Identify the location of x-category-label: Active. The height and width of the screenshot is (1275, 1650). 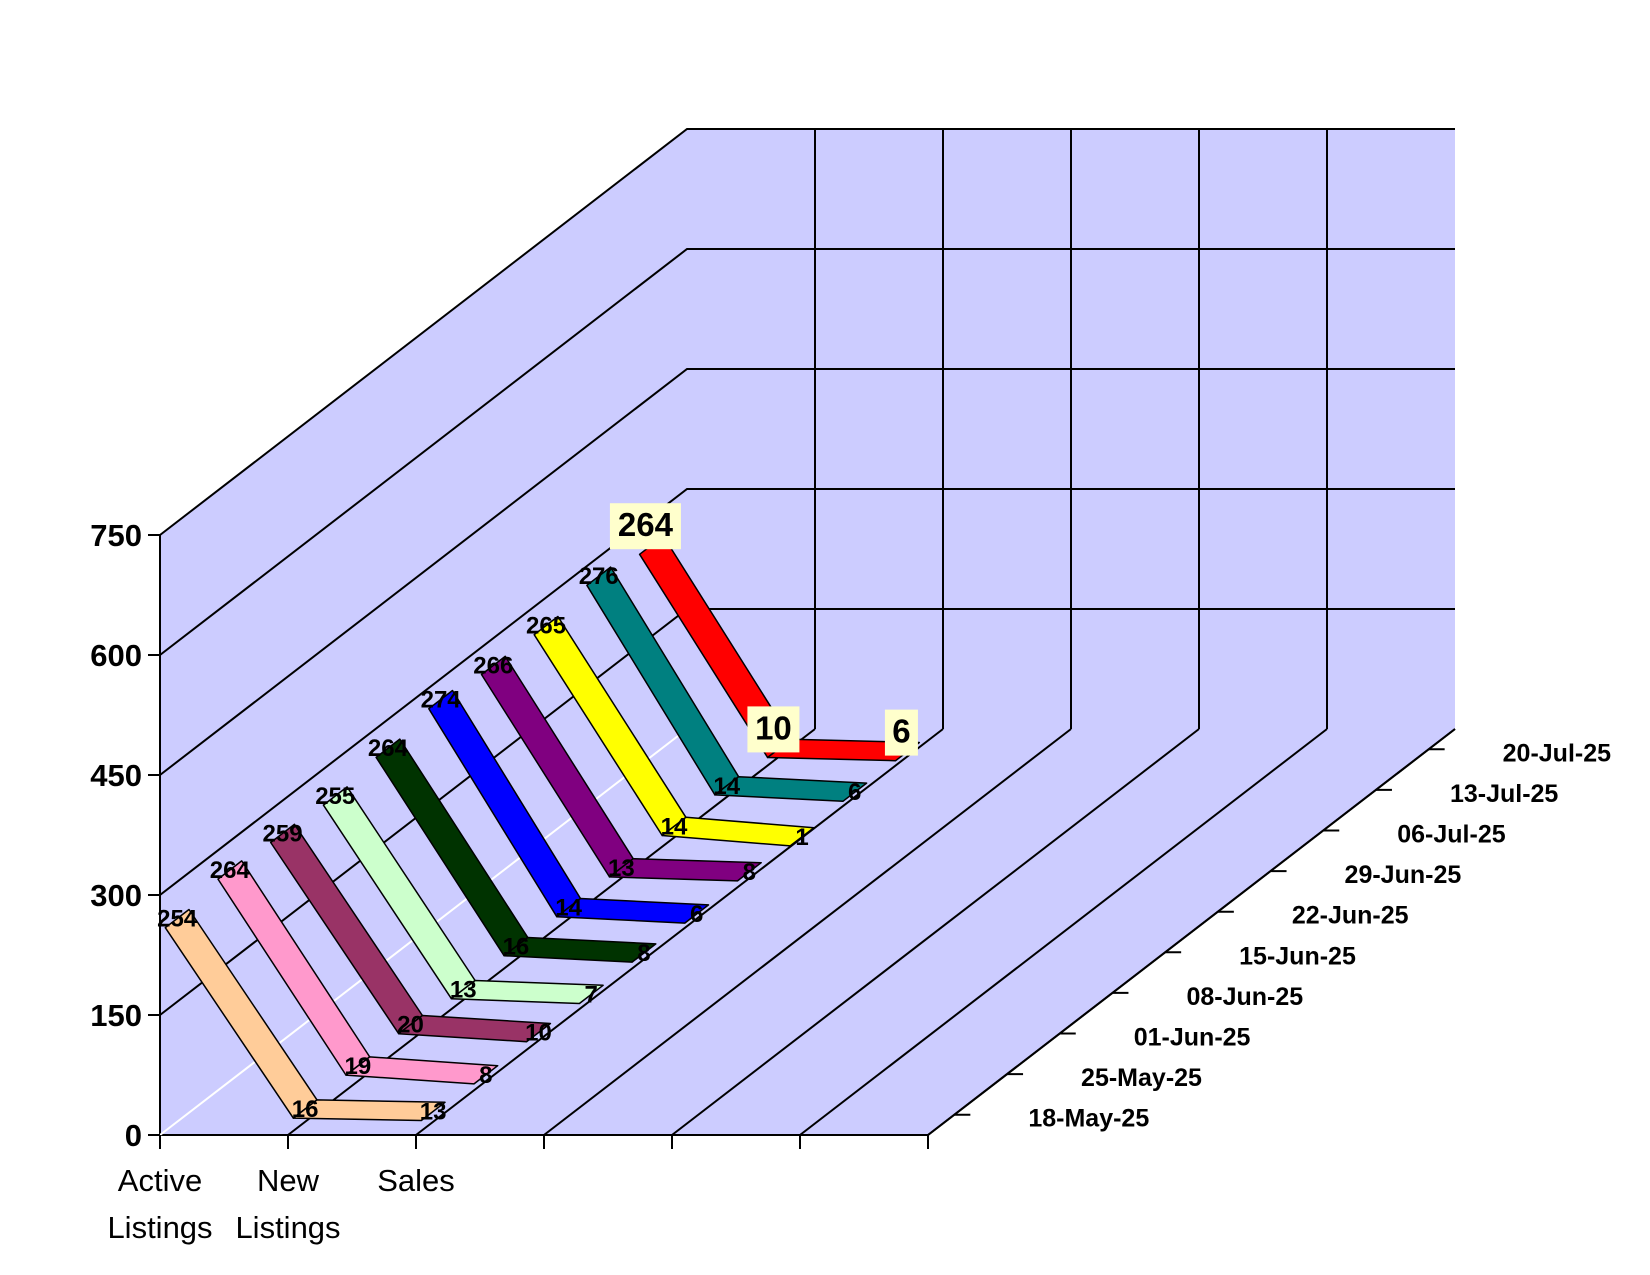
(160, 1180).